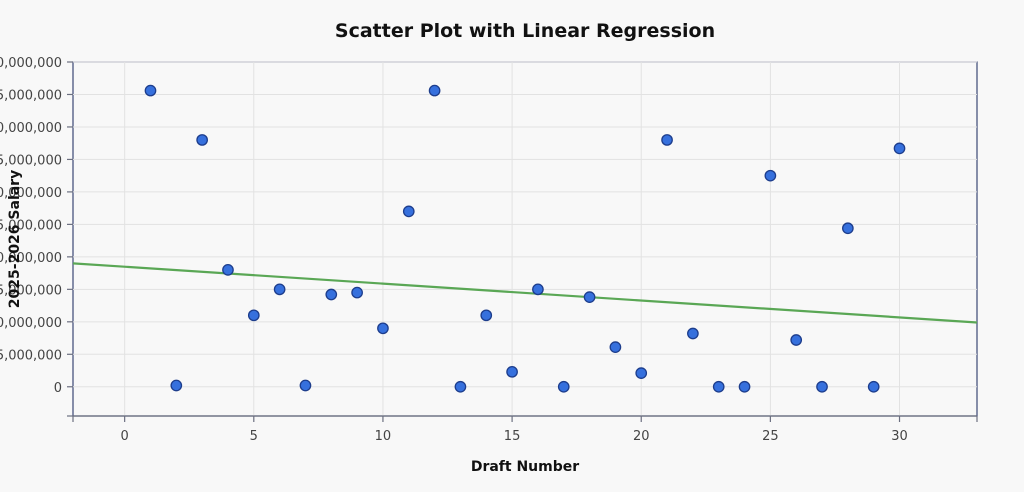 The width and height of the screenshot is (1024, 492). I want to click on y-tick-label: 40,000,000, so click(31, 128).